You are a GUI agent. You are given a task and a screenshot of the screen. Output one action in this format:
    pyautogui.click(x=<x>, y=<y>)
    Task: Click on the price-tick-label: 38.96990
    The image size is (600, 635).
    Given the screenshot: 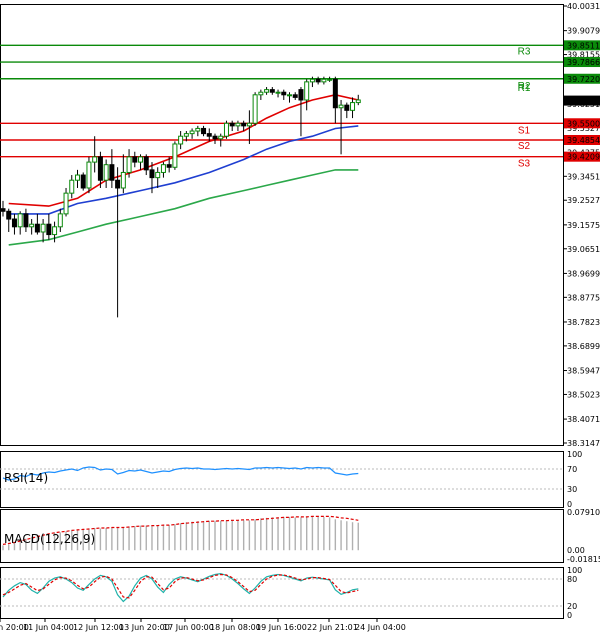 What is the action you would take?
    pyautogui.click(x=583, y=273)
    